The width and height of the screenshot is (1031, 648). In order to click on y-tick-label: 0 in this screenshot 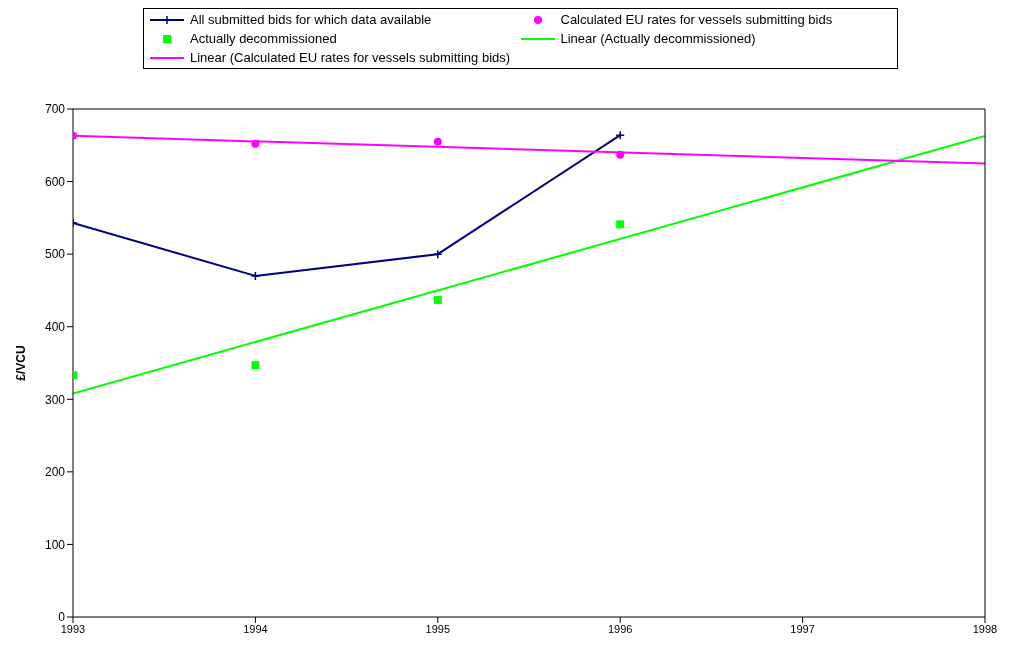, I will do `click(62, 617)`.